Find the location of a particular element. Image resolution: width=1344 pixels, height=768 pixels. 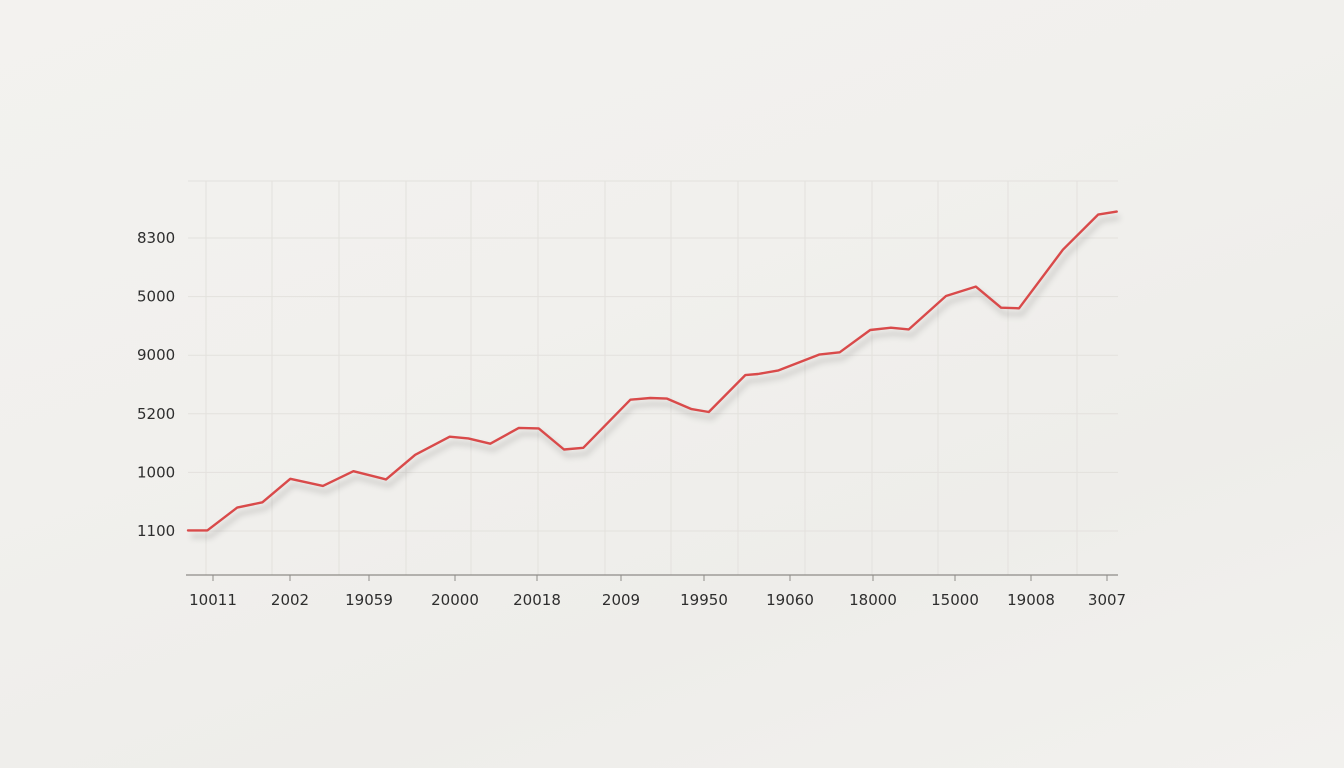

x-tick-label: 20018 is located at coordinates (537, 600).